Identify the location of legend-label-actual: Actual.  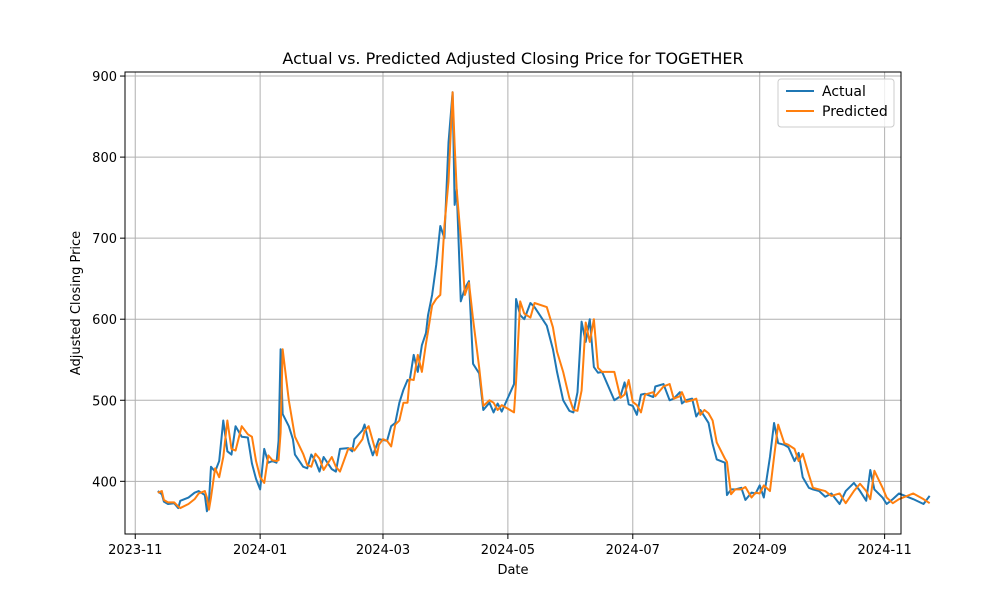
(844, 92).